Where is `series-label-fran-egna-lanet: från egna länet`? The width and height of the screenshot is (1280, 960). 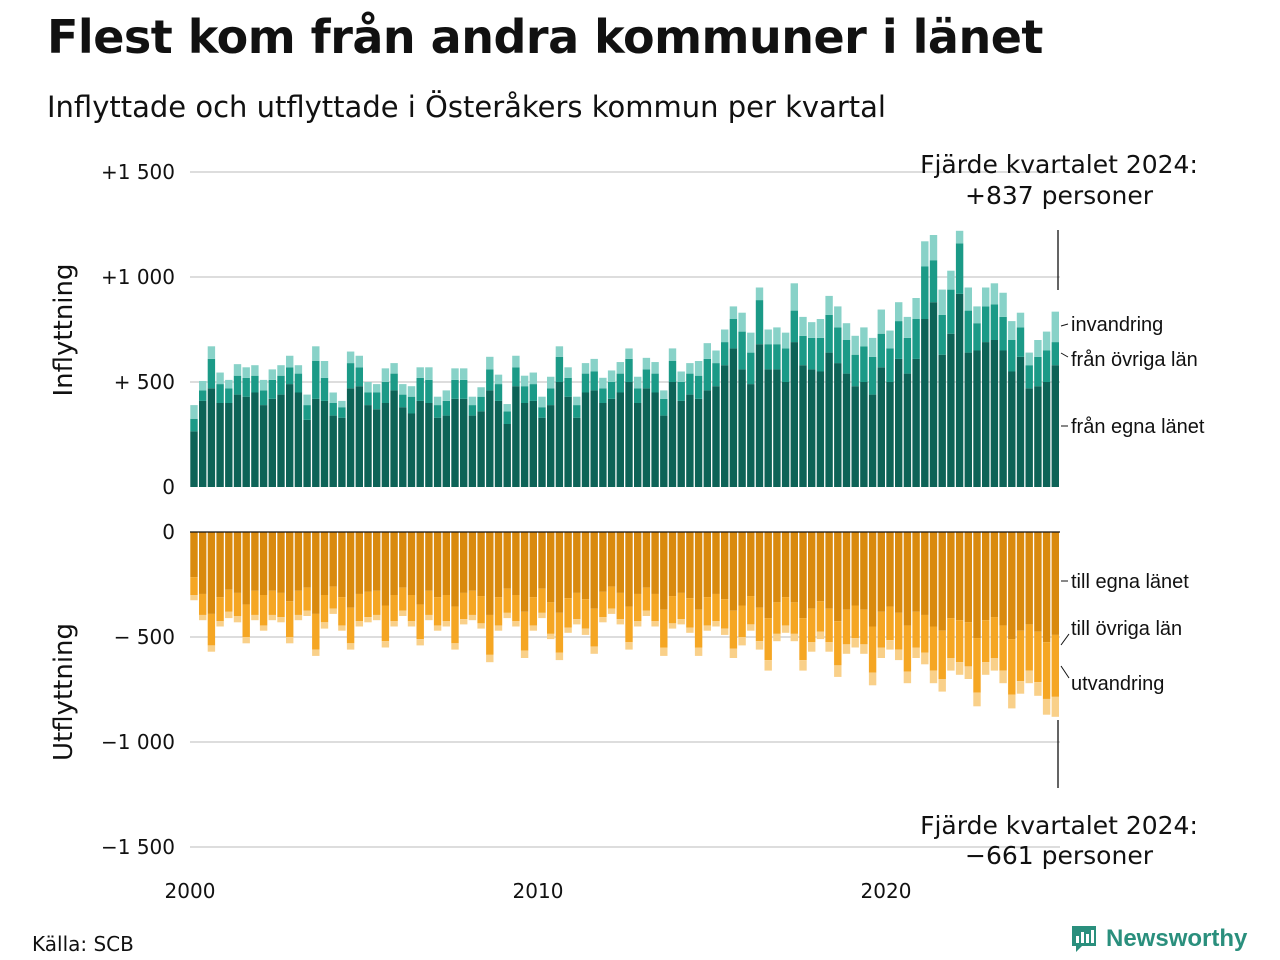 series-label-fran-egna-lanet: från egna länet is located at coordinates (1138, 427).